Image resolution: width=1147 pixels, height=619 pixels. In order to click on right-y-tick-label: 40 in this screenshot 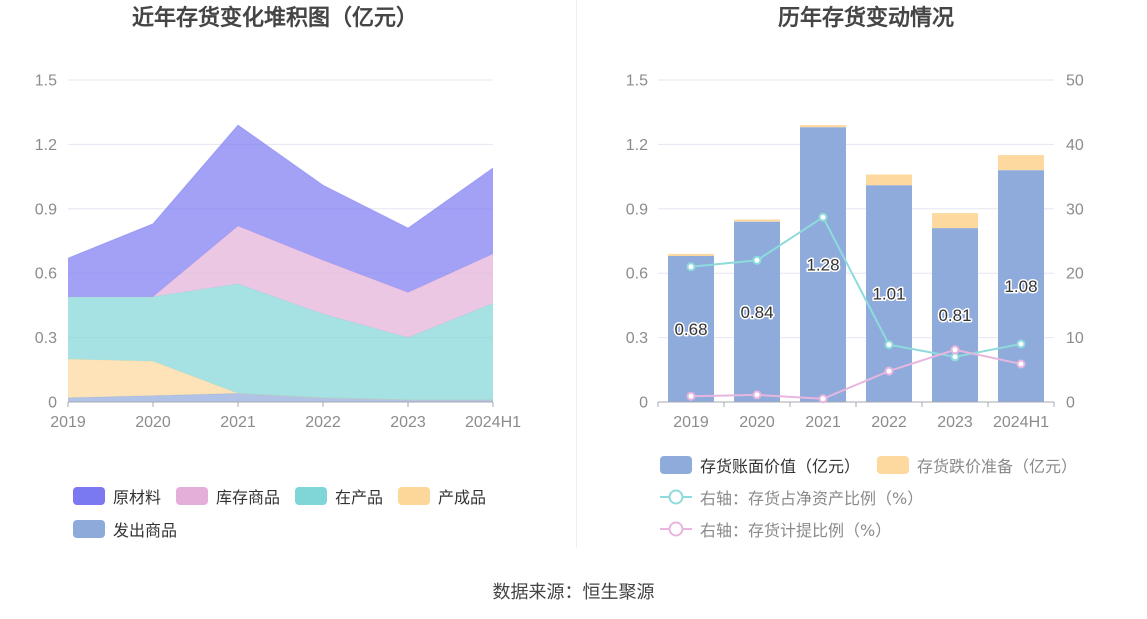, I will do `click(1075, 145)`.